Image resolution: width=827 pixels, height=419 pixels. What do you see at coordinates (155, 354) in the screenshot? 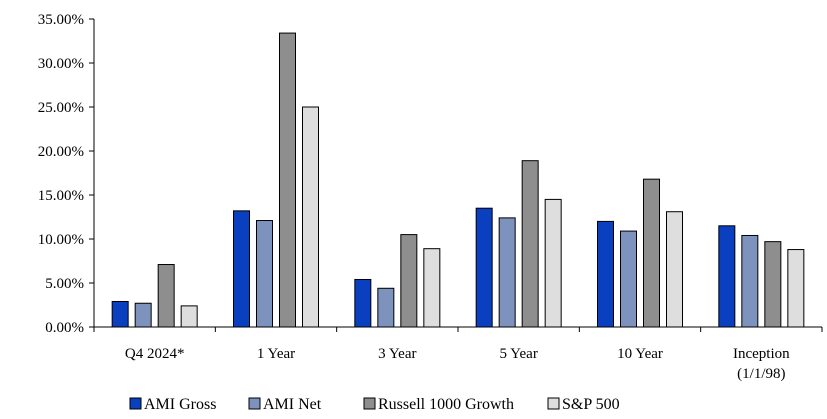
I see `x-tick-label: Q4 2024*` at bounding box center [155, 354].